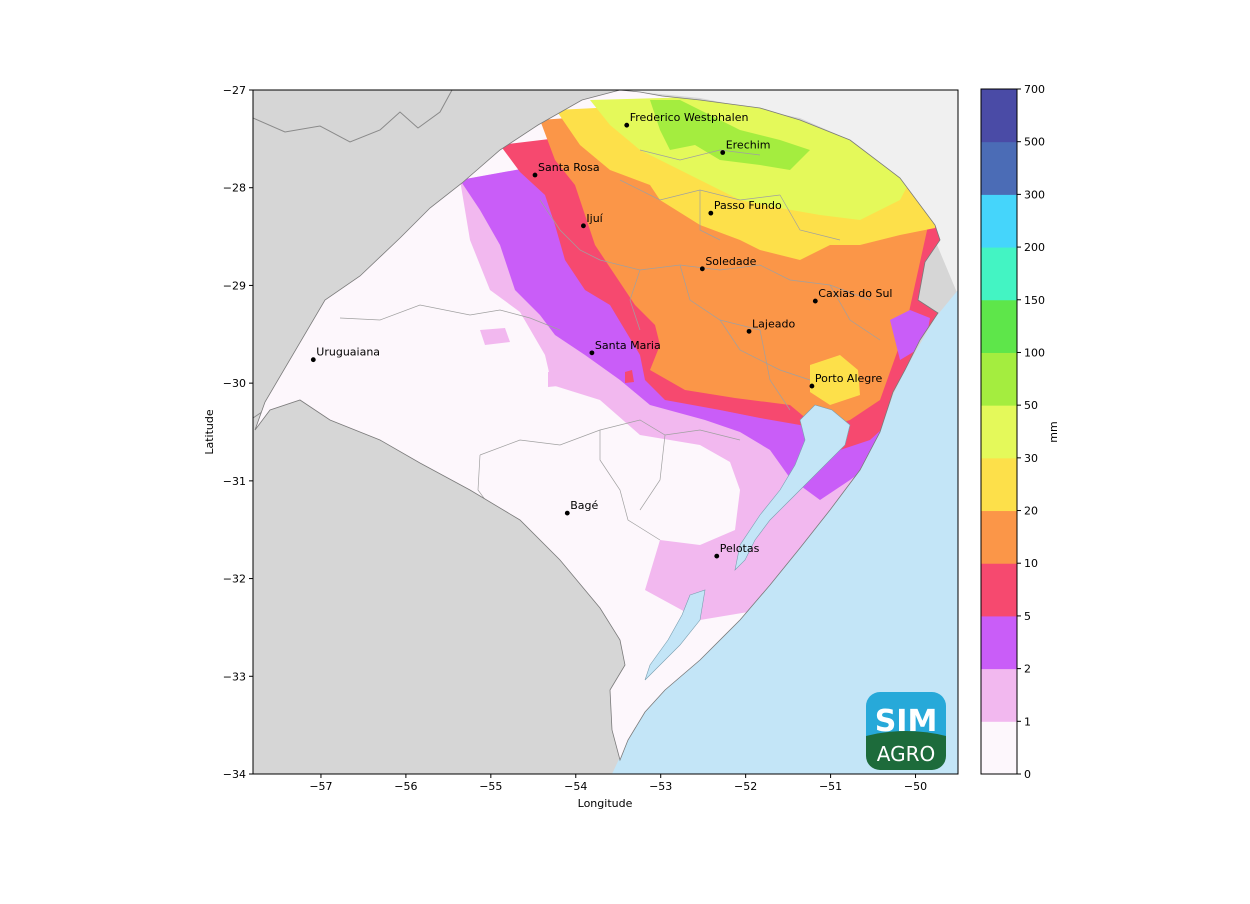 This screenshot has height=904, width=1250. What do you see at coordinates (490, 786) in the screenshot?
I see `x-tick-label: −55` at bounding box center [490, 786].